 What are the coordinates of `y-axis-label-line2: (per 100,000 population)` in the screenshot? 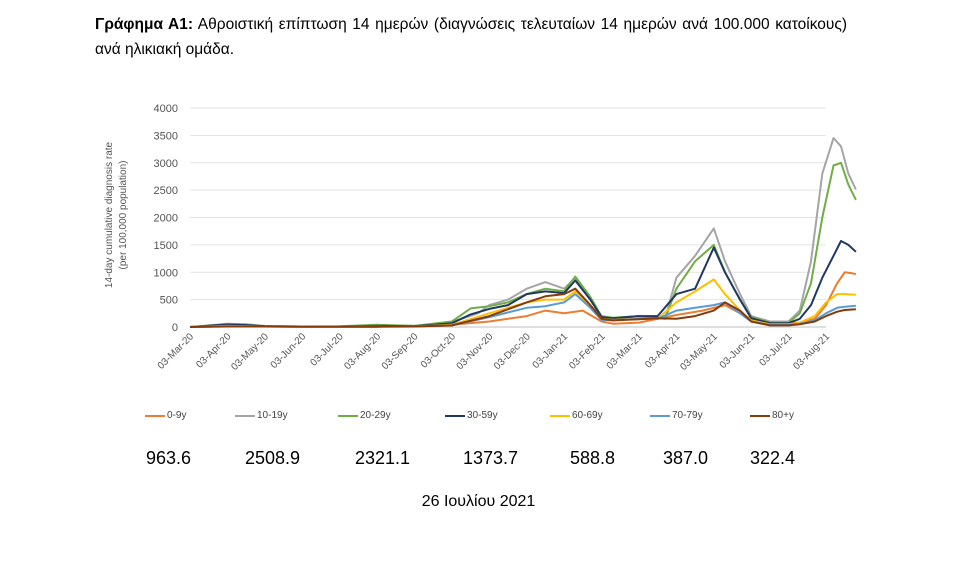 It's located at (123, 215).